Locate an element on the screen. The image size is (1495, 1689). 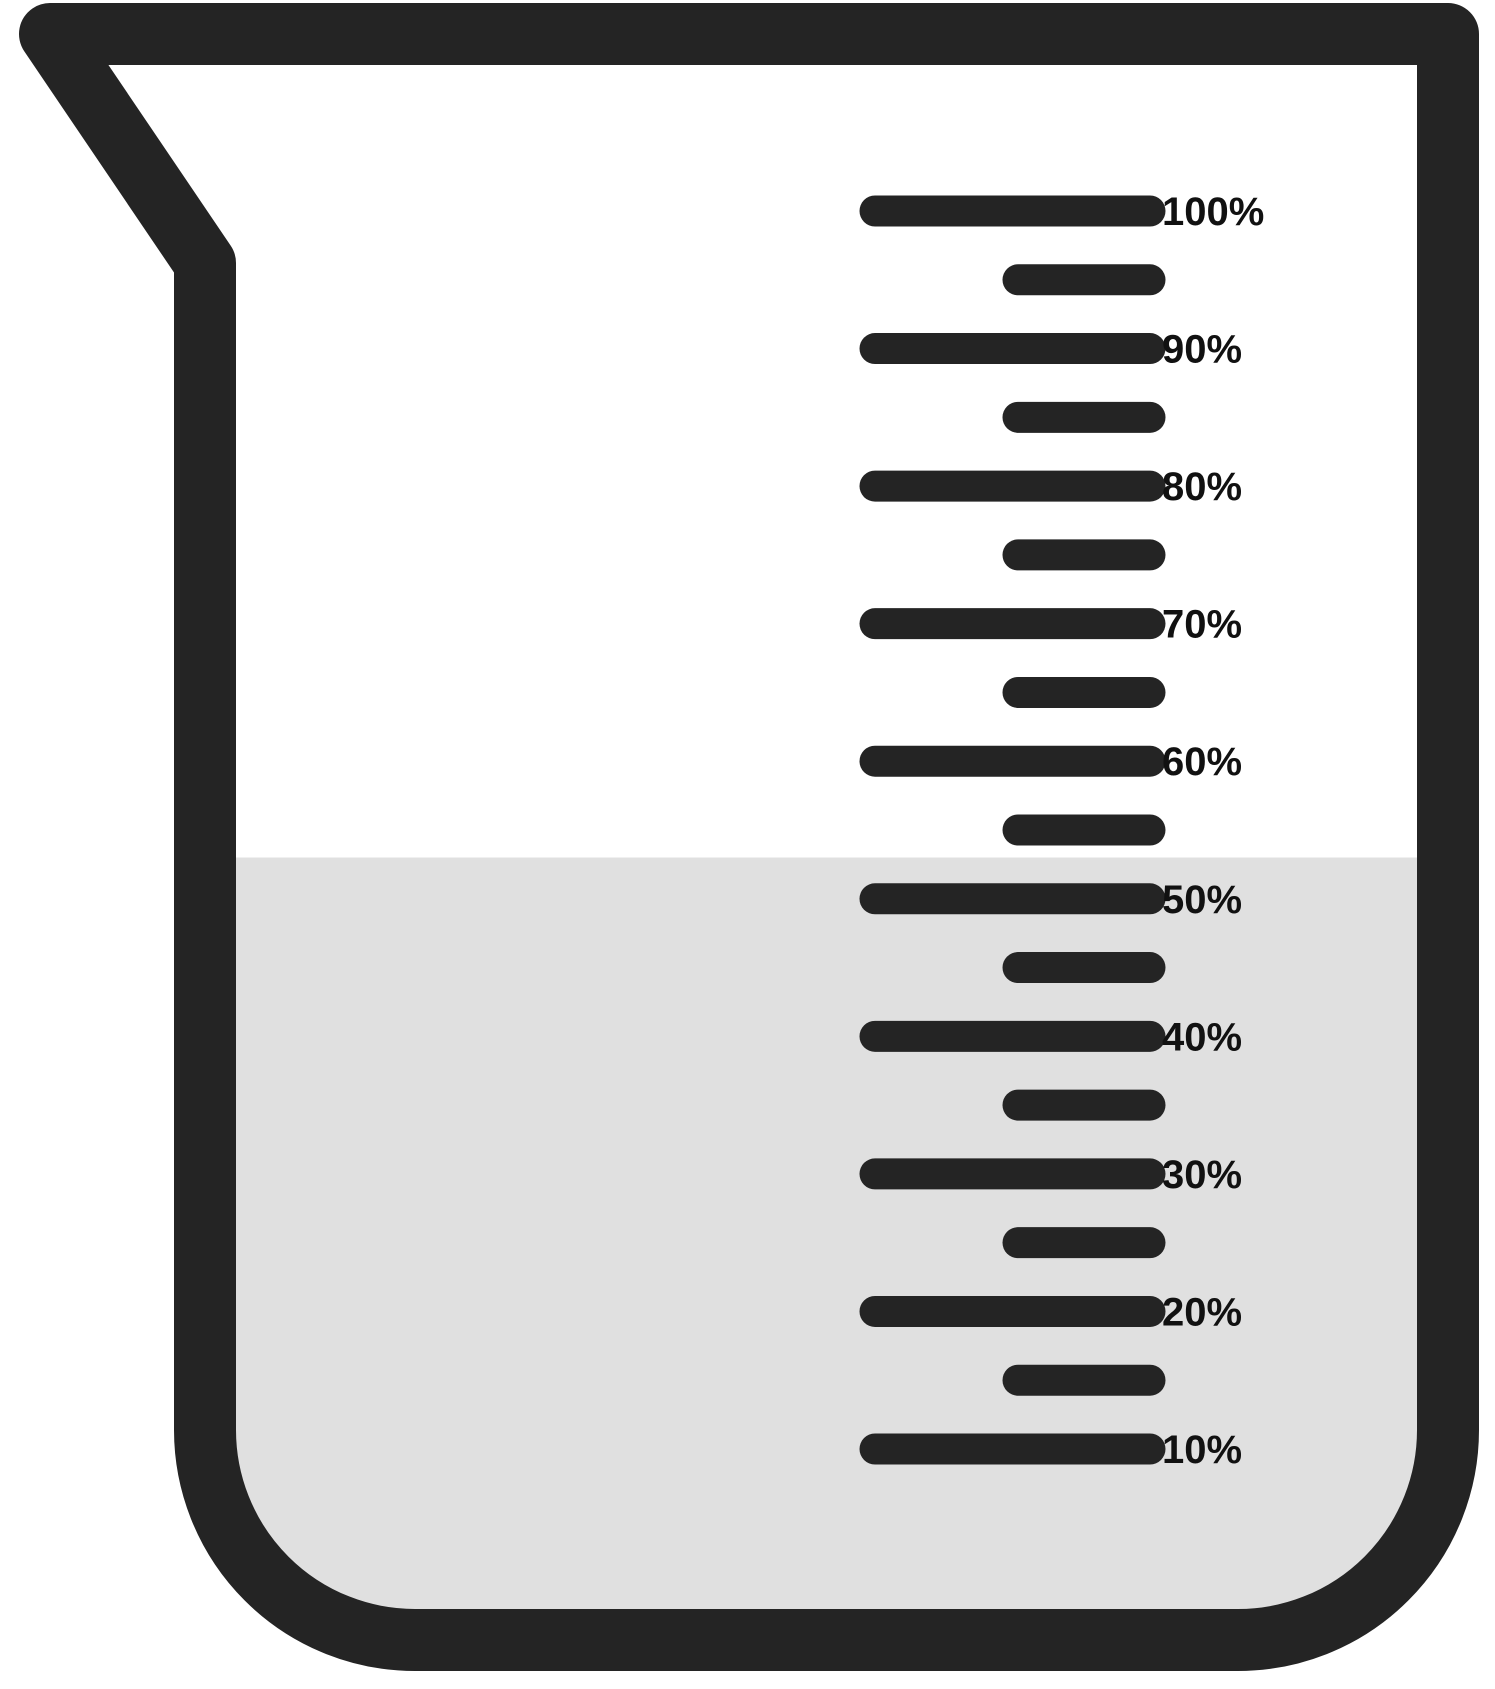
mark-label-60: 60% is located at coordinates (1202, 762).